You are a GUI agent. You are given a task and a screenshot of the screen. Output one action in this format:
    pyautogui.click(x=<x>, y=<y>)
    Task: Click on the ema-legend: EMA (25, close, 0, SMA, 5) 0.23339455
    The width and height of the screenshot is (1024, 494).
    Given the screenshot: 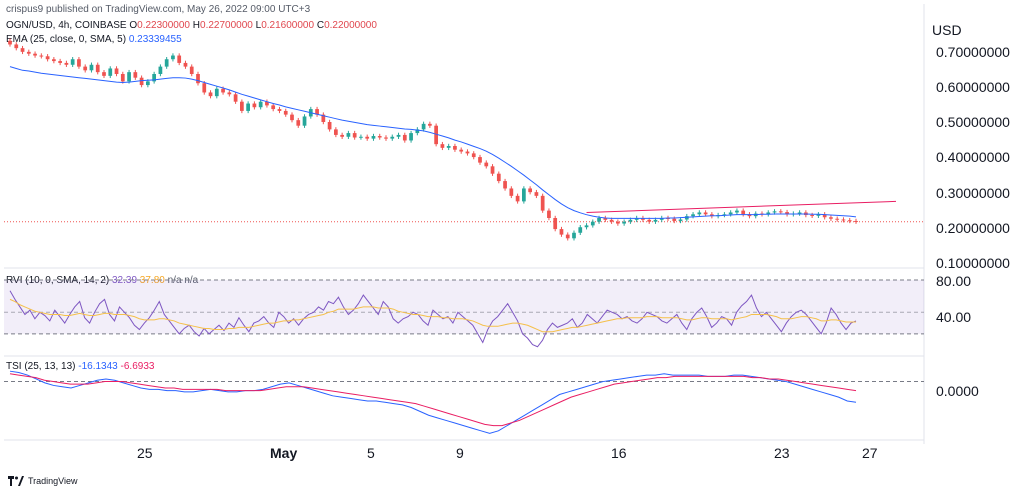 What is the action you would take?
    pyautogui.click(x=94, y=39)
    